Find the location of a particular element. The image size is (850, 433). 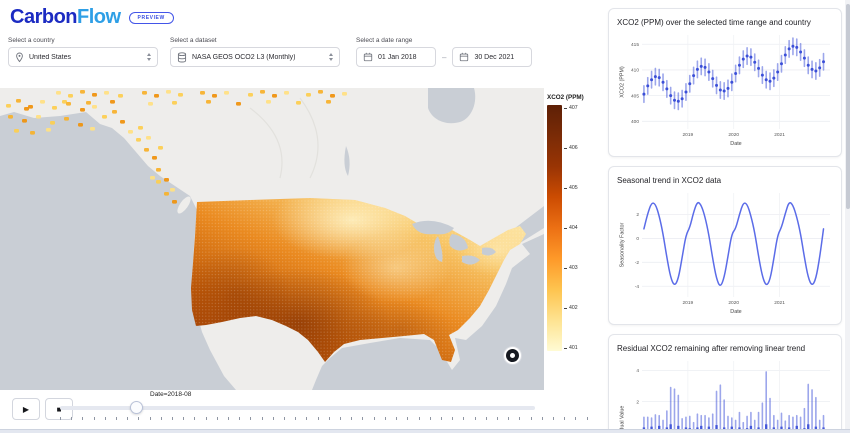

end-date-value: 30 Dec 2021 is located at coordinates (494, 57).